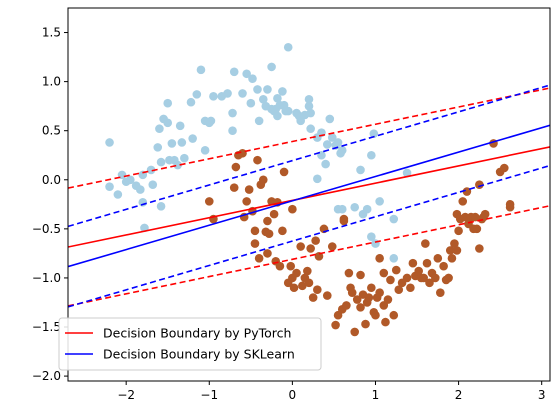 Image resolution: width=559 pixels, height=413 pixels. I want to click on y-tick-label: −1.0, so click(46, 278).